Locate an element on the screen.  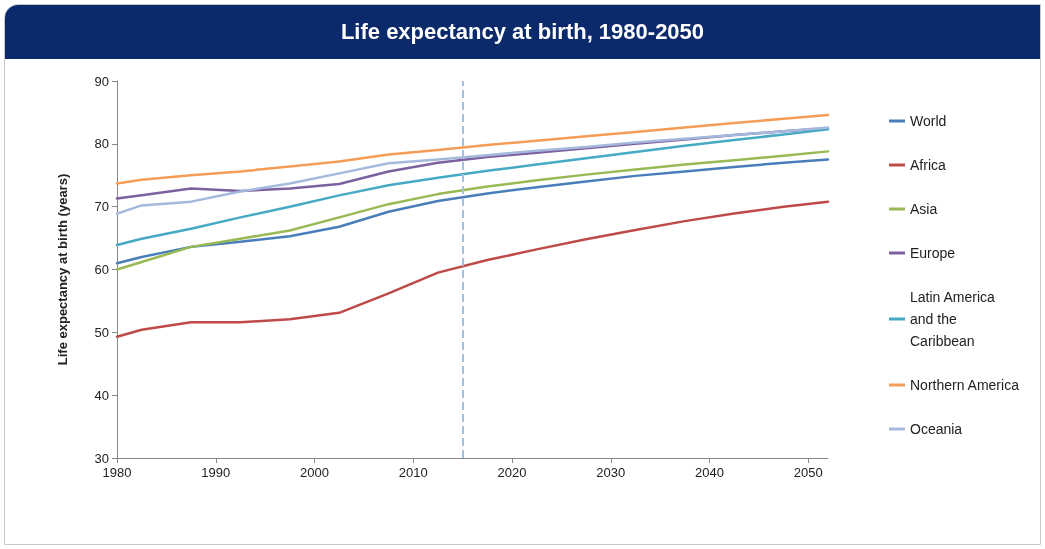
legend-label: World is located at coordinates (928, 121).